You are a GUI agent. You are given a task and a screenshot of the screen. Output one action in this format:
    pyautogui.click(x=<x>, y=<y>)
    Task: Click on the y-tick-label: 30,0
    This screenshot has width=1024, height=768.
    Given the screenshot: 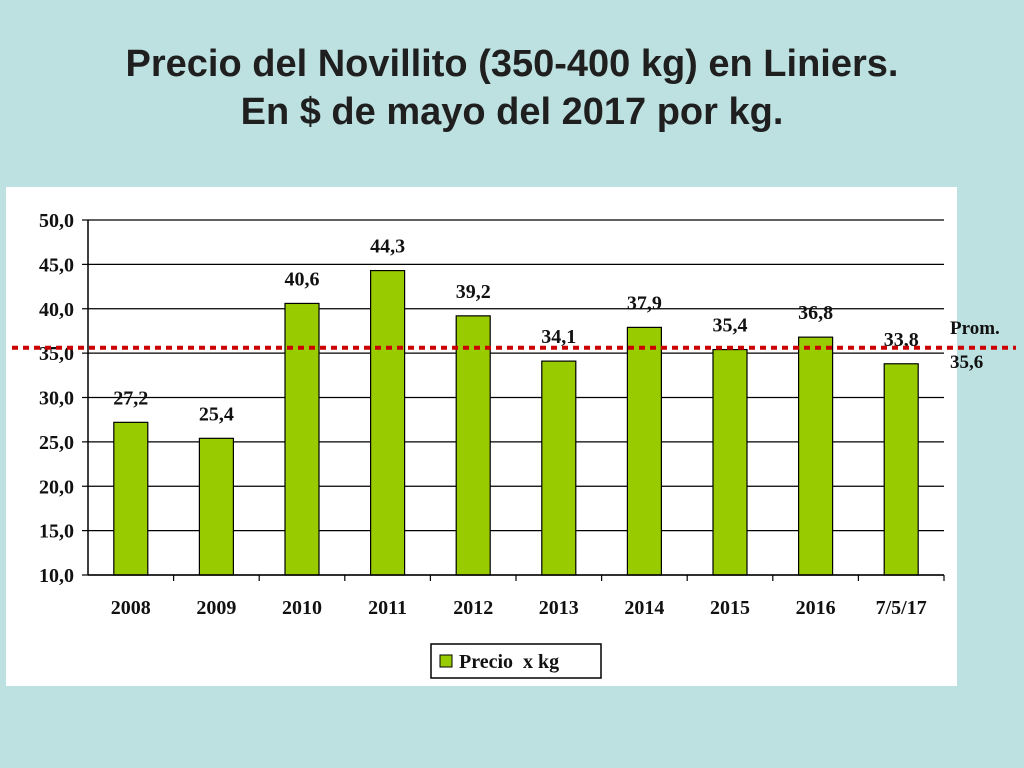 What is the action you would take?
    pyautogui.click(x=56, y=399)
    